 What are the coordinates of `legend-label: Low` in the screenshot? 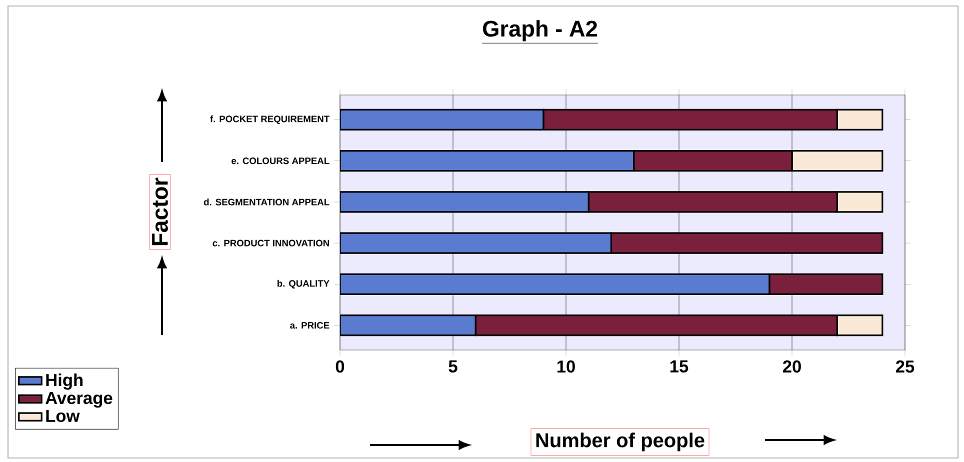 It's located at (63, 416).